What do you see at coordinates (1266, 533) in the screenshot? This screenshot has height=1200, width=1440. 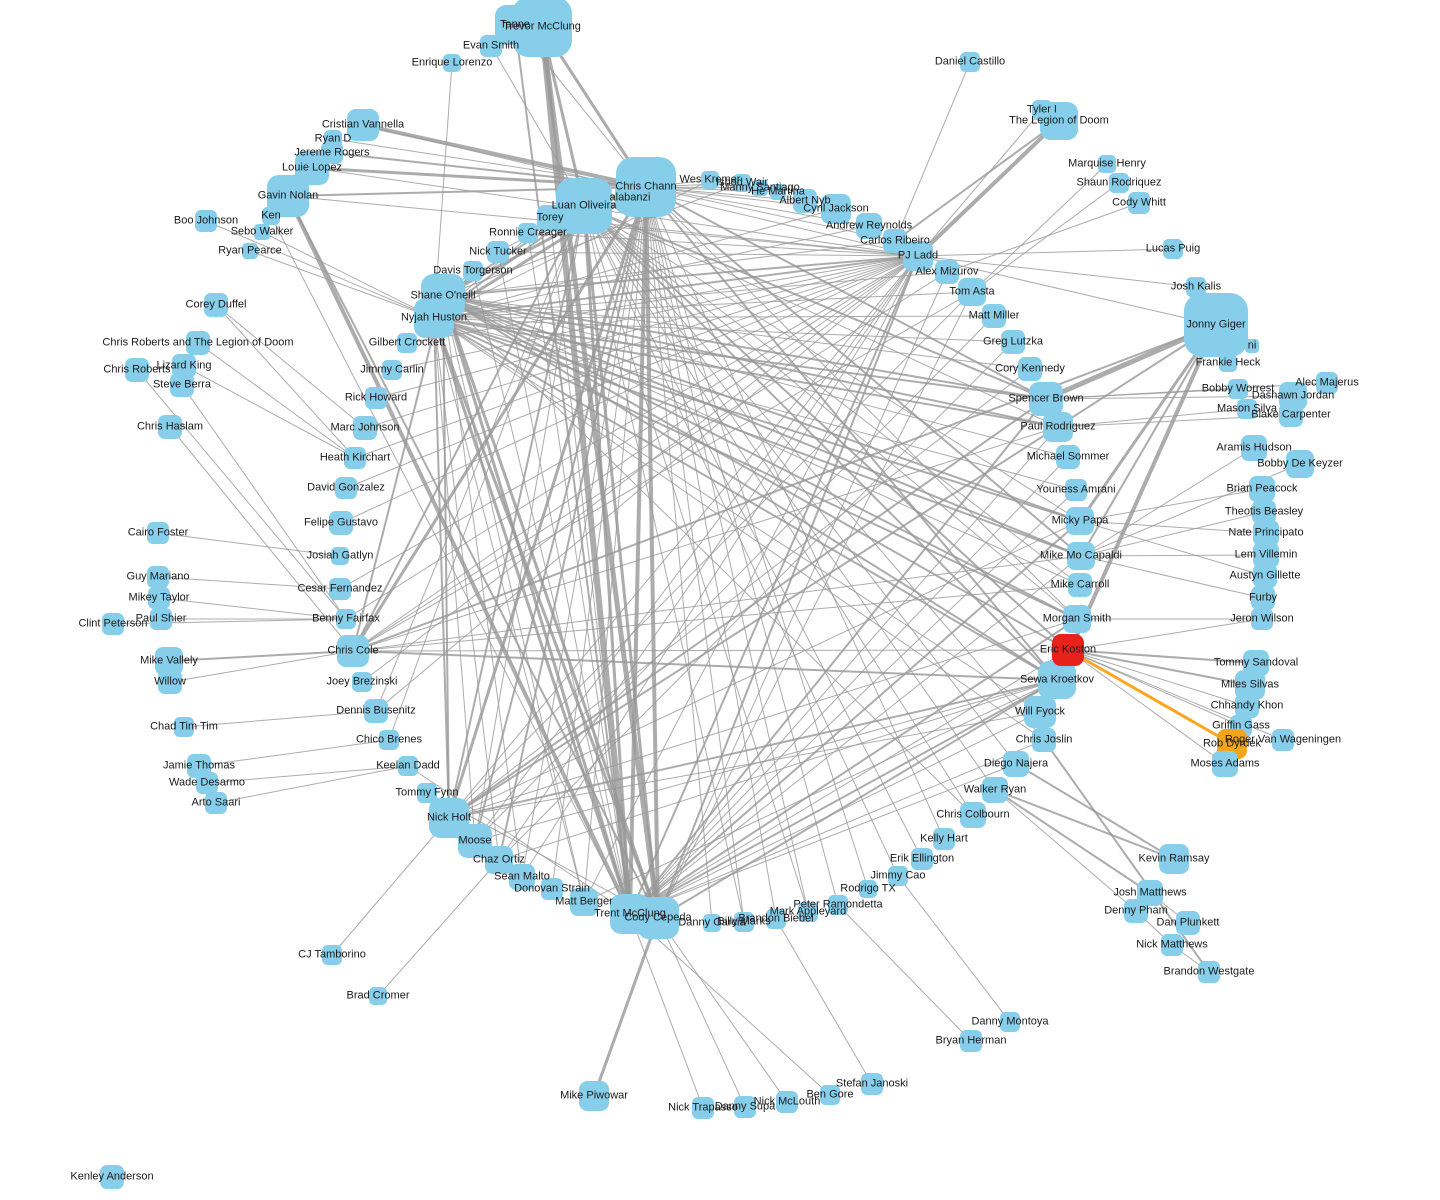 I see `node-nate-principato` at bounding box center [1266, 533].